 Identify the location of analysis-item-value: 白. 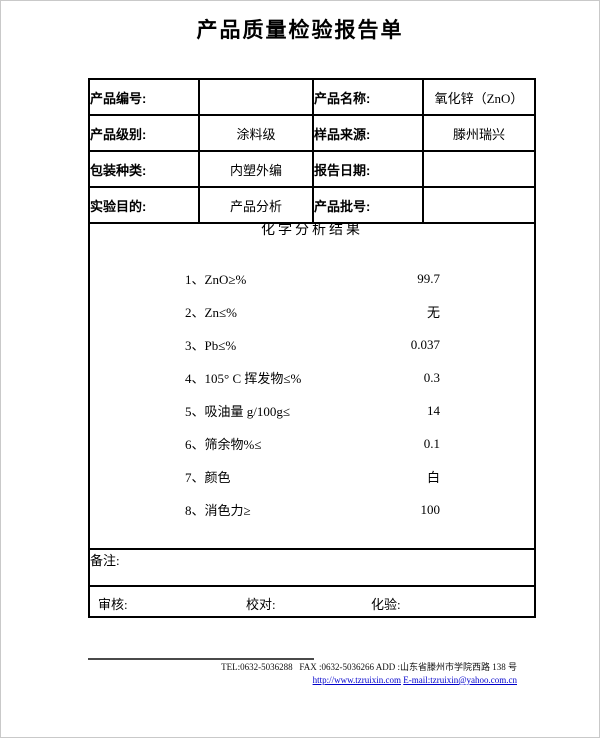
(433, 477).